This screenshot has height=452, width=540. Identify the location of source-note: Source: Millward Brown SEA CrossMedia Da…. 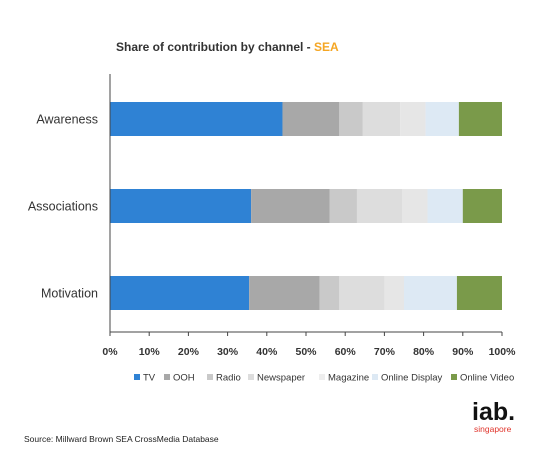
(121, 439).